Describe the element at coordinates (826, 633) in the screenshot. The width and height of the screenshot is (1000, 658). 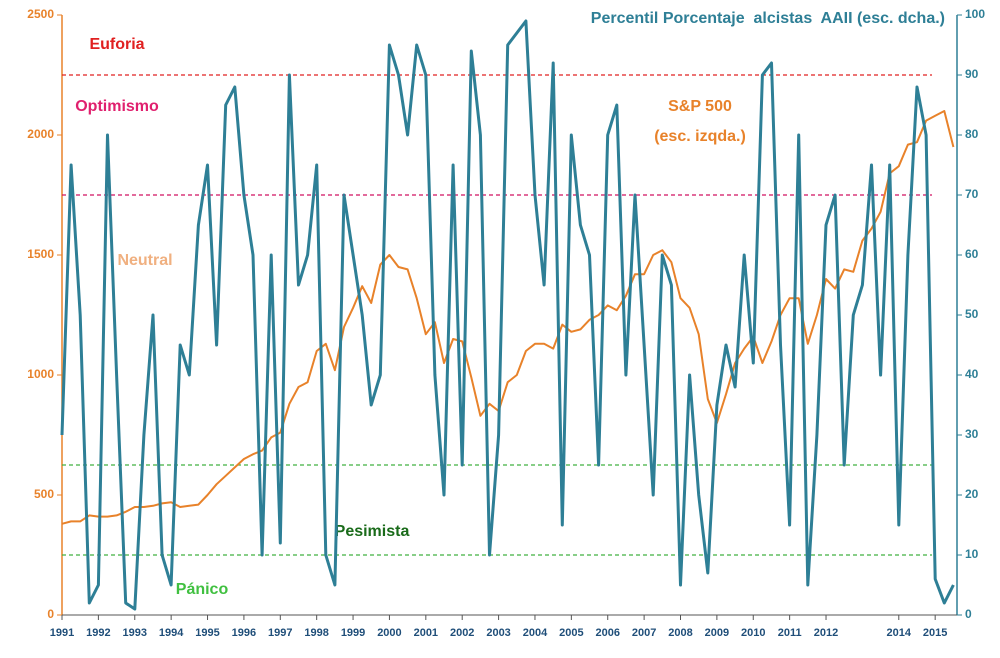
I see `x-tick-label: 2012` at that location.